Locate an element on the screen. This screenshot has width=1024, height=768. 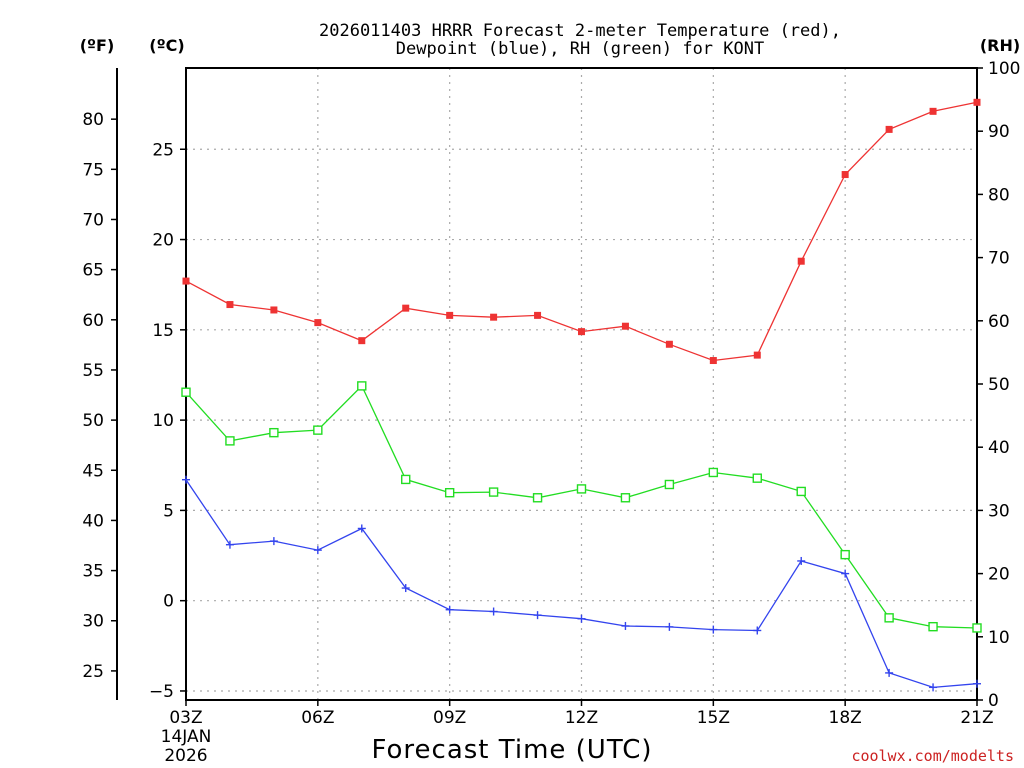
fahrenheit-tick-label: 80 is located at coordinates (93, 120).